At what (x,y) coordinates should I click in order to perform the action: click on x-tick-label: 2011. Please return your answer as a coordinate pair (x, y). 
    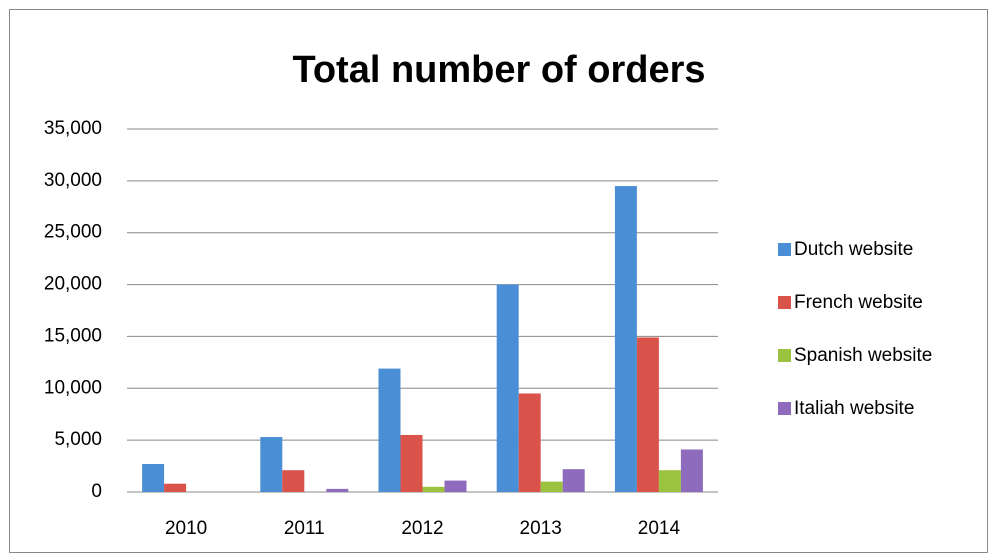
    Looking at the image, I should click on (304, 528).